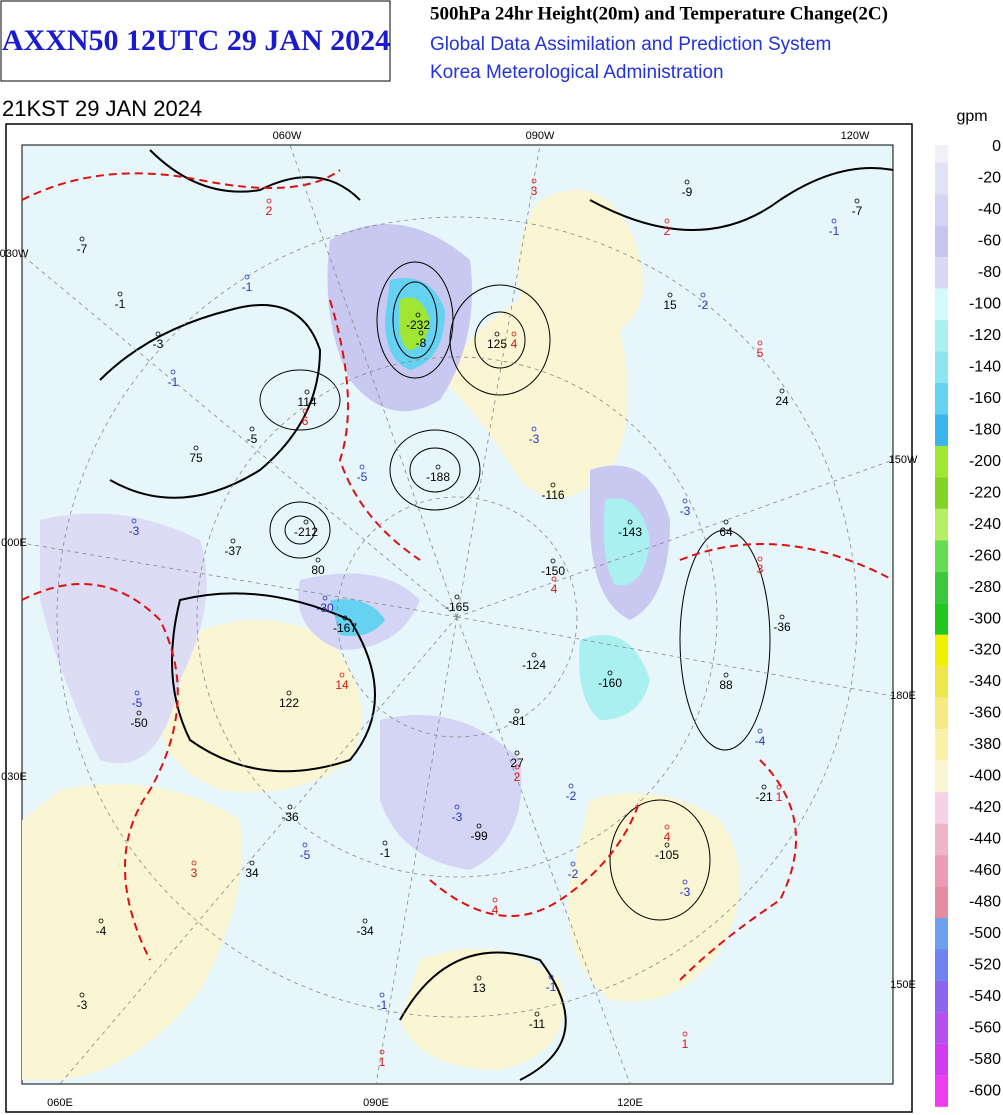 Image resolution: width=1003 pixels, height=1115 pixels. I want to click on height-change-label: -1, so click(385, 853).